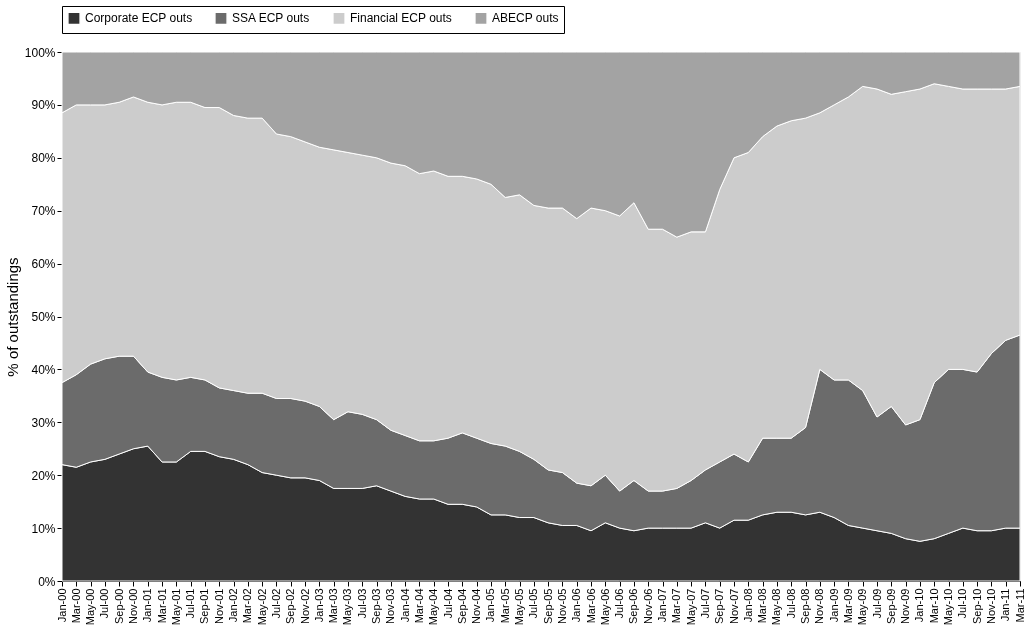 The width and height of the screenshot is (1036, 636). I want to click on x-tick-label: Mar-02, so click(247, 606).